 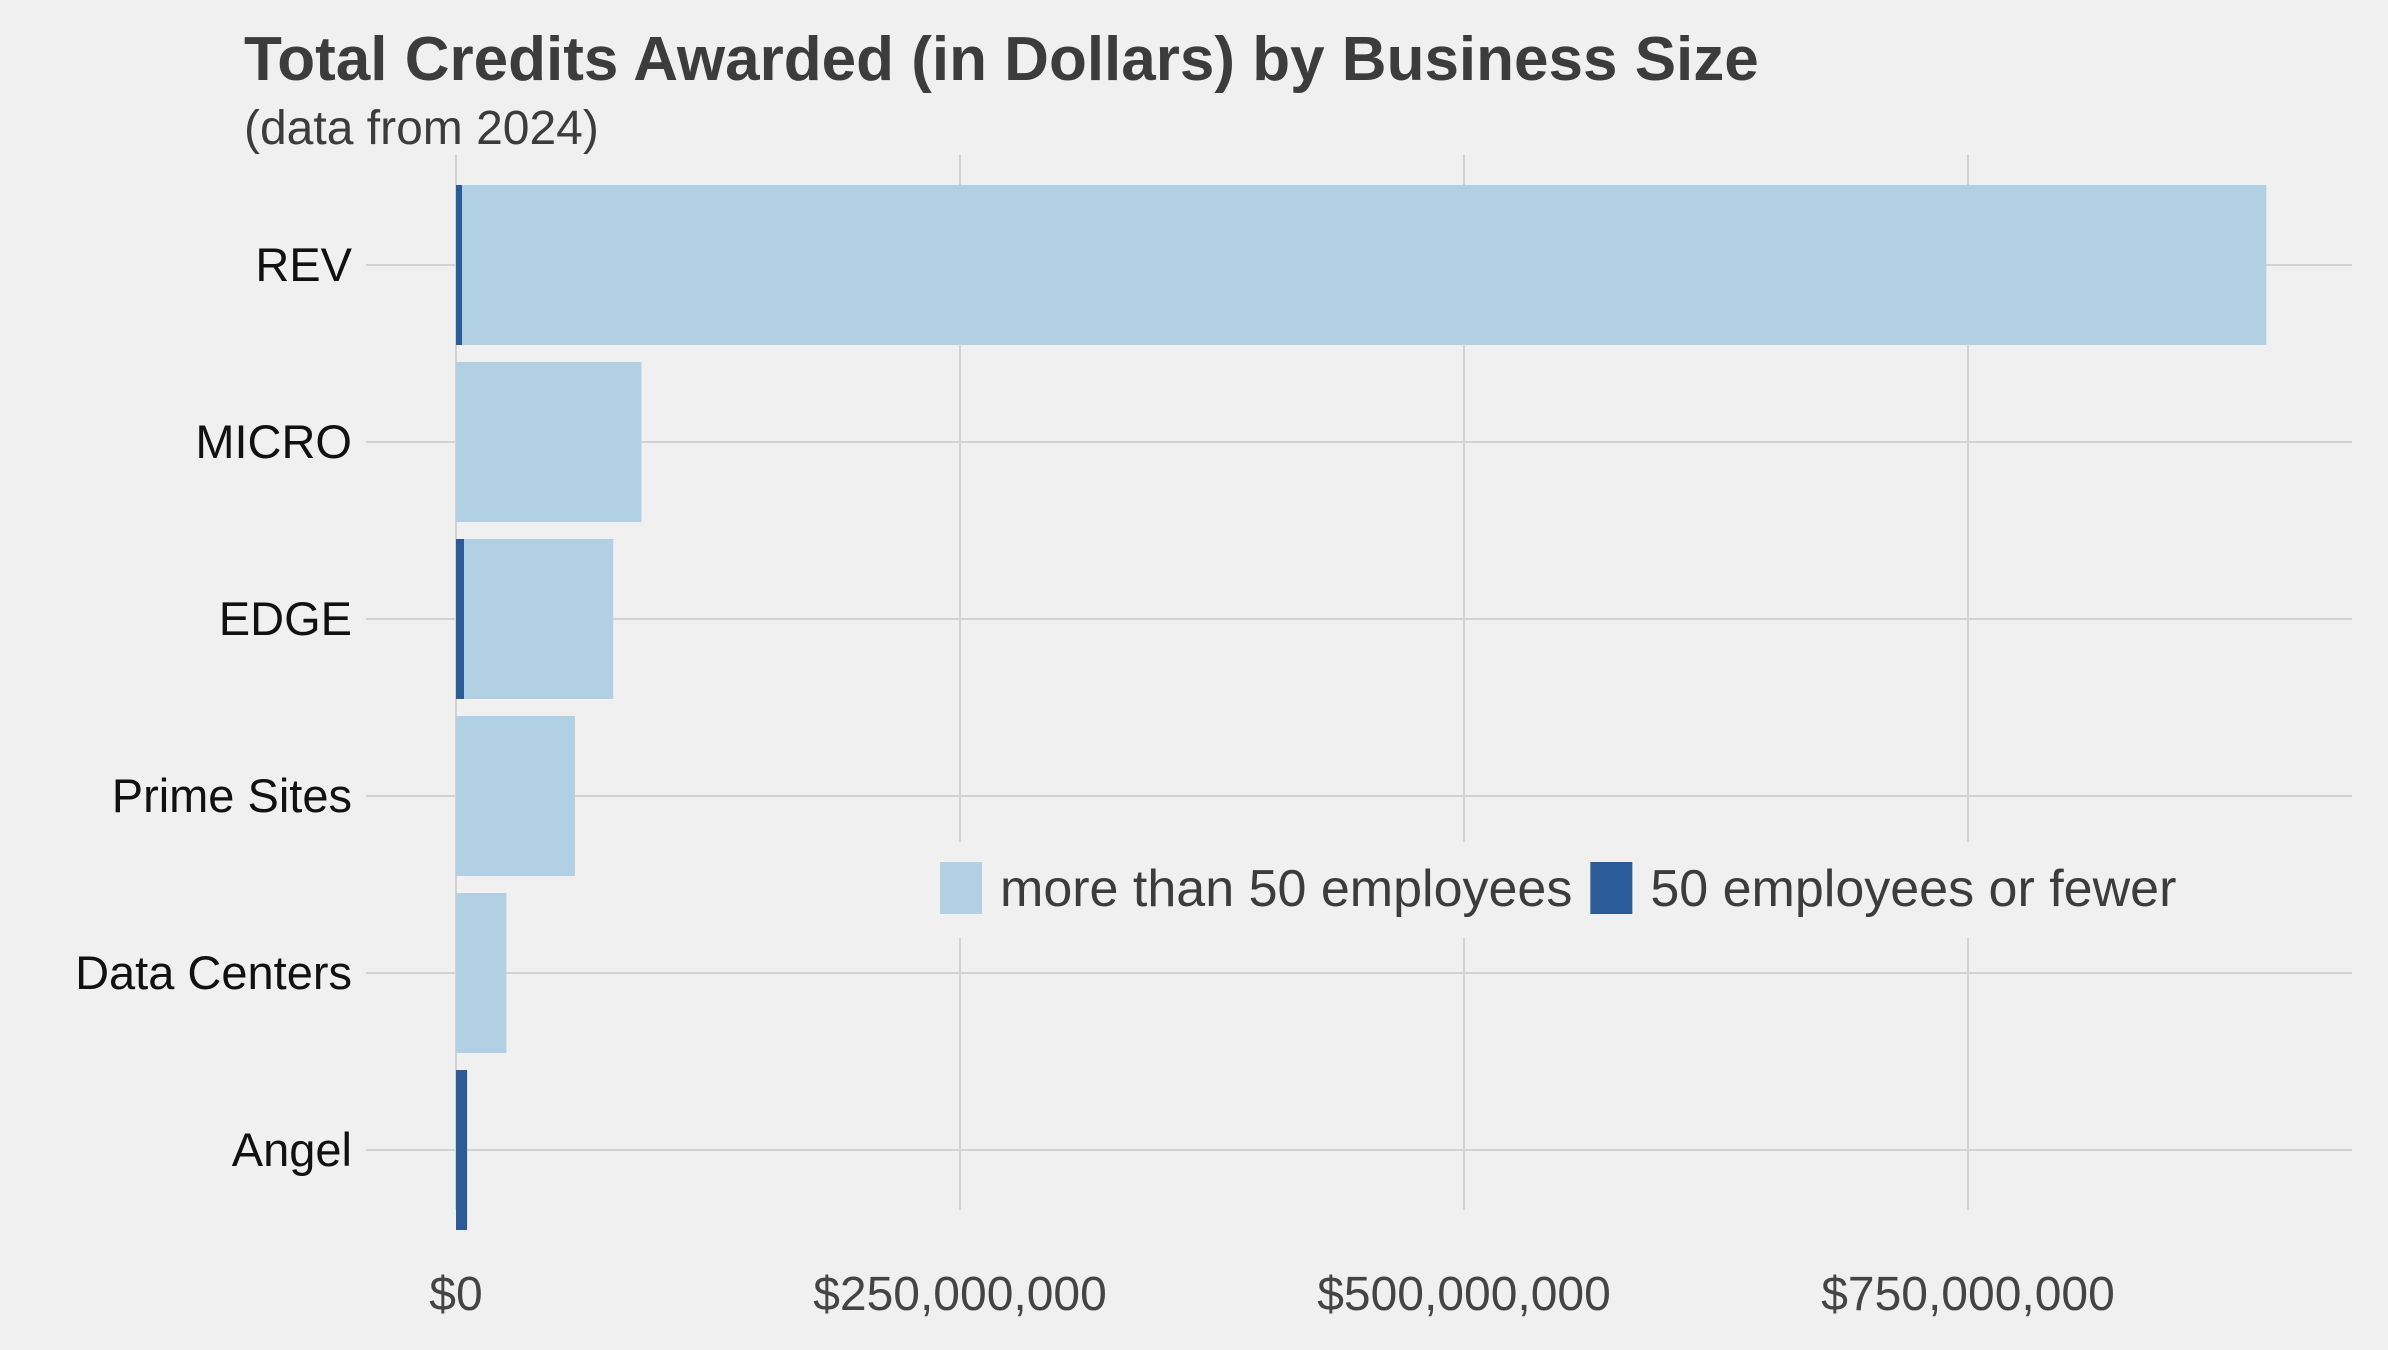 What do you see at coordinates (1364, 265) in the screenshot?
I see `bar-rev-more-than-50-employees` at bounding box center [1364, 265].